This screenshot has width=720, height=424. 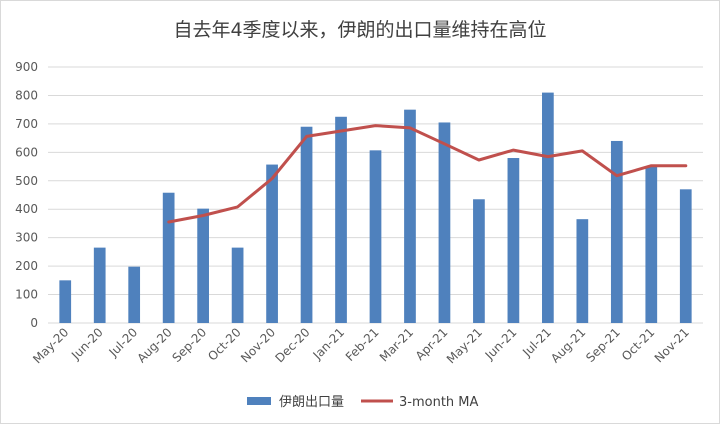 I want to click on x-tick-label: Aug-21, so click(x=568, y=345).